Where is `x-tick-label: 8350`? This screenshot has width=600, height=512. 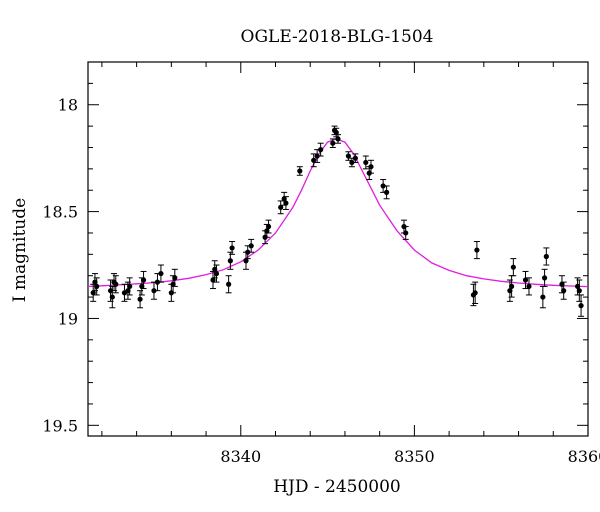
x-tick-label: 8350 is located at coordinates (414, 456).